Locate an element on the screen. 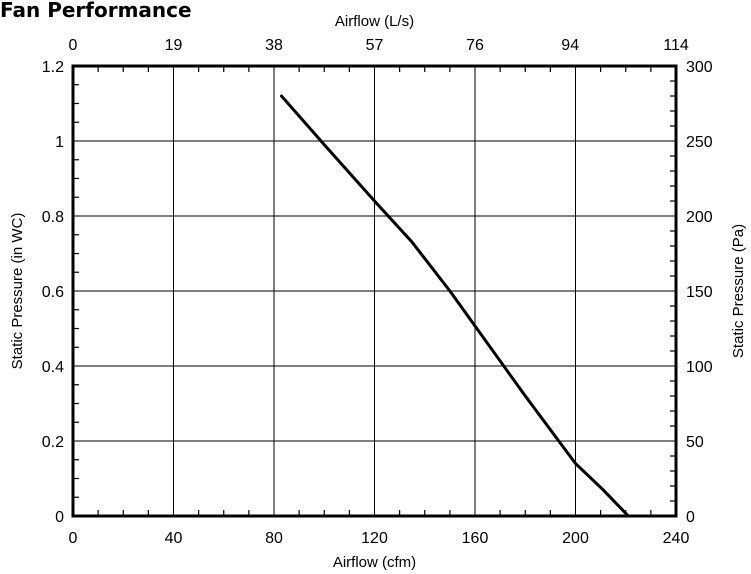  y-tick-label: 1.2 is located at coordinates (53, 67).